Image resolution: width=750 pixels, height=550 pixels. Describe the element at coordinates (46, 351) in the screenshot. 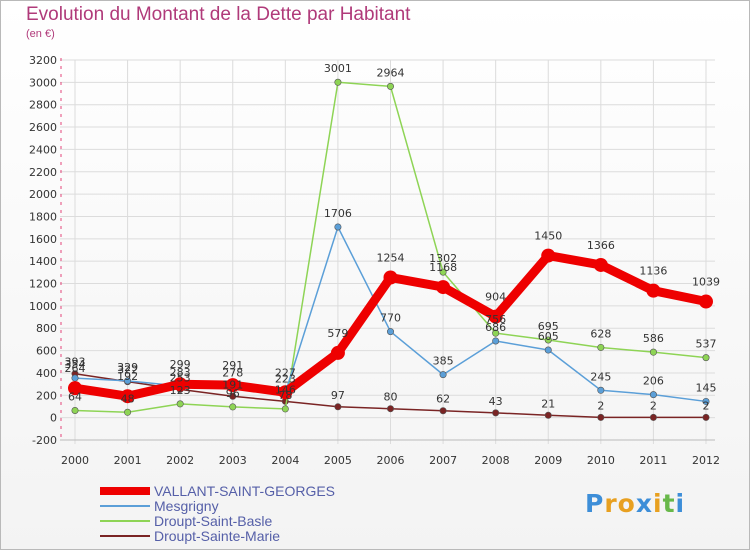

I see `y-tick-label: 600` at that location.